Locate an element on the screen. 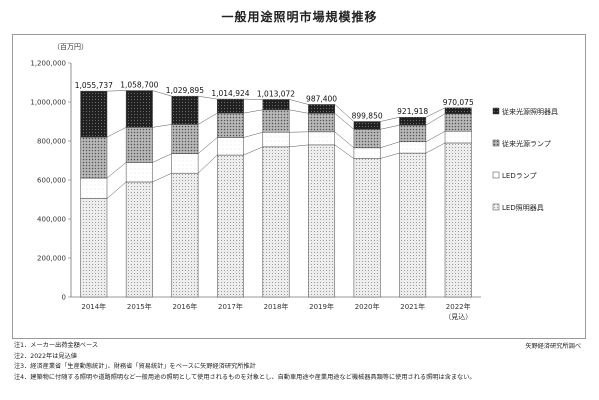 The image size is (599, 400). legend-label: 従来光源照明器具 is located at coordinates (530, 111).